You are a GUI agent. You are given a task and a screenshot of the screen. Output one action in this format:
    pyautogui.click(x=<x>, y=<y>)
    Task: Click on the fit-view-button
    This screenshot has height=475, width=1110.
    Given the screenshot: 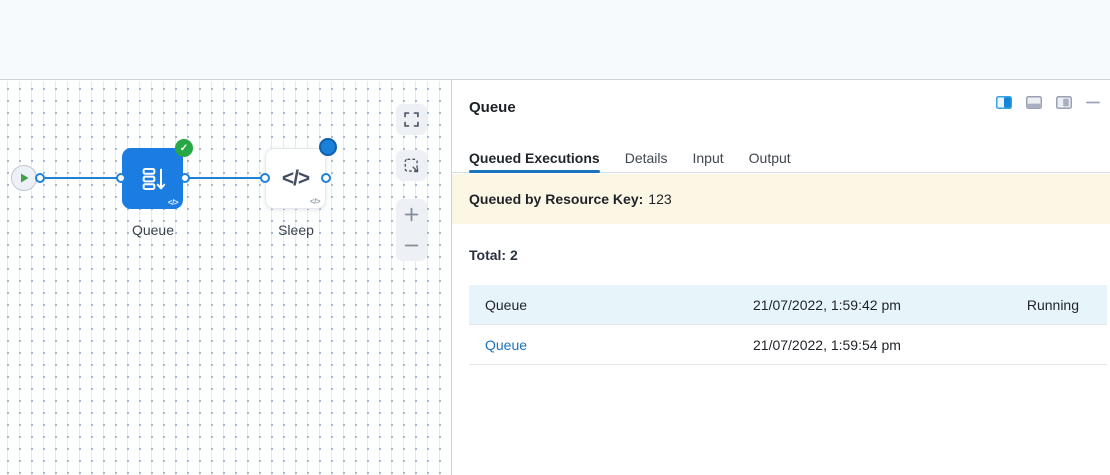 What is the action you would take?
    pyautogui.click(x=411, y=119)
    